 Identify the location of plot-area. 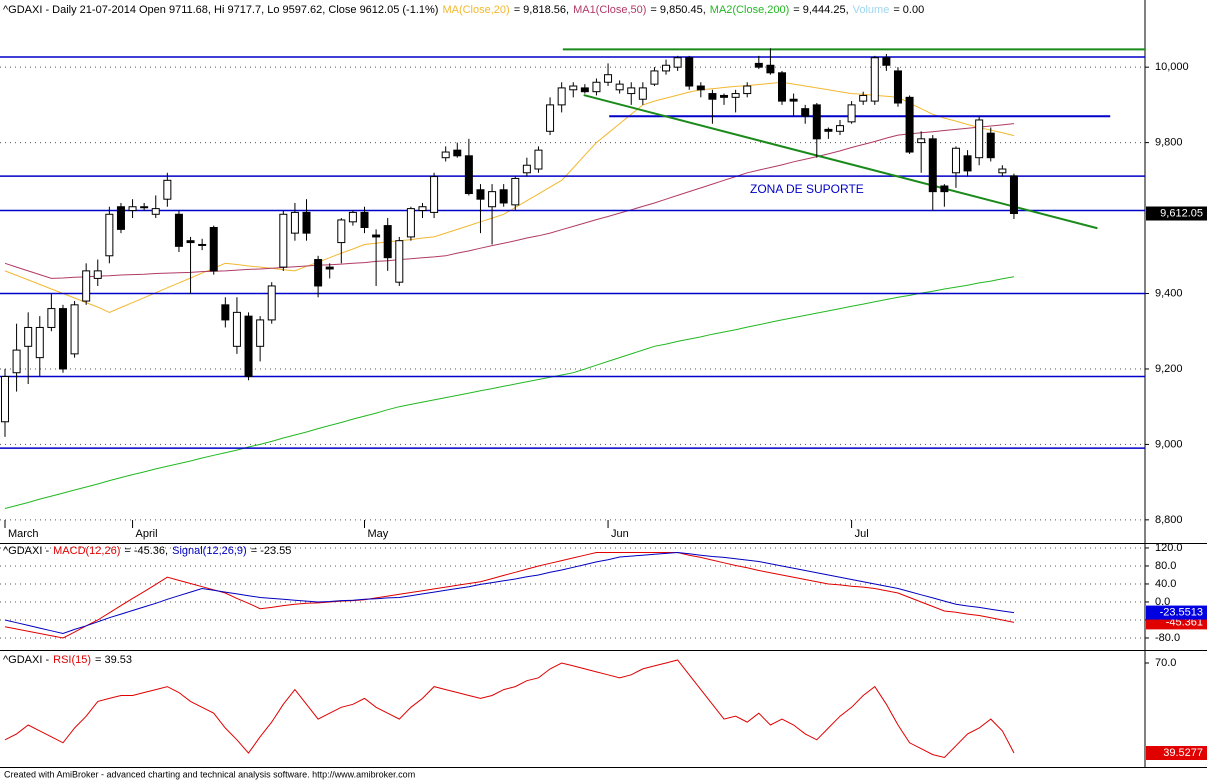
(509, 709).